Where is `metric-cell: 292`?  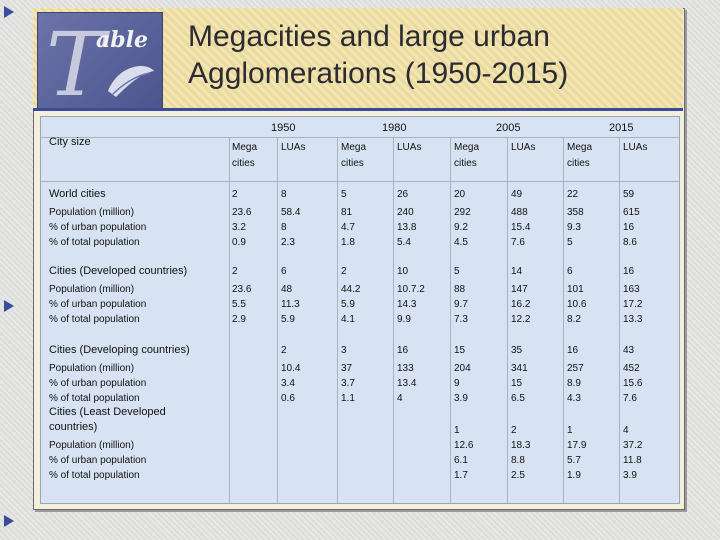
metric-cell: 292 is located at coordinates (462, 212).